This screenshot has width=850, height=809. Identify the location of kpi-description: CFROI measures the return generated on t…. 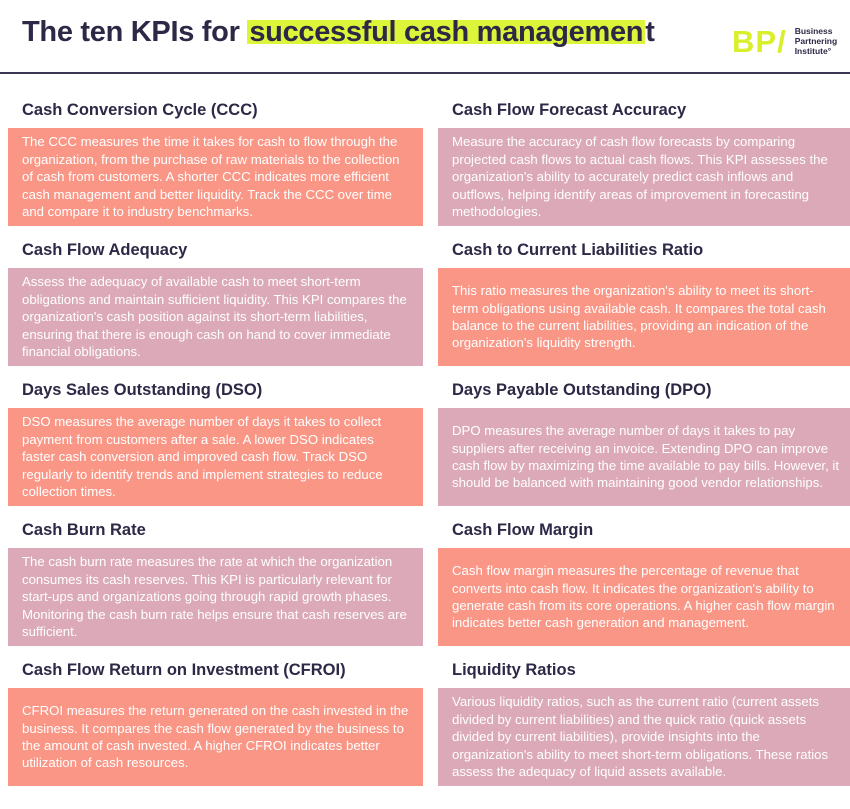
(215, 737).